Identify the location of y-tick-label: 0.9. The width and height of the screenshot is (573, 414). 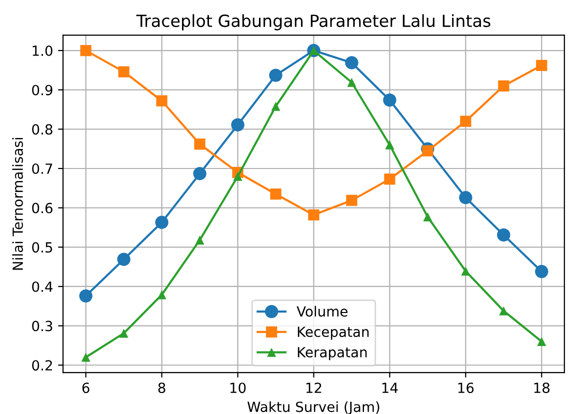
(42, 90).